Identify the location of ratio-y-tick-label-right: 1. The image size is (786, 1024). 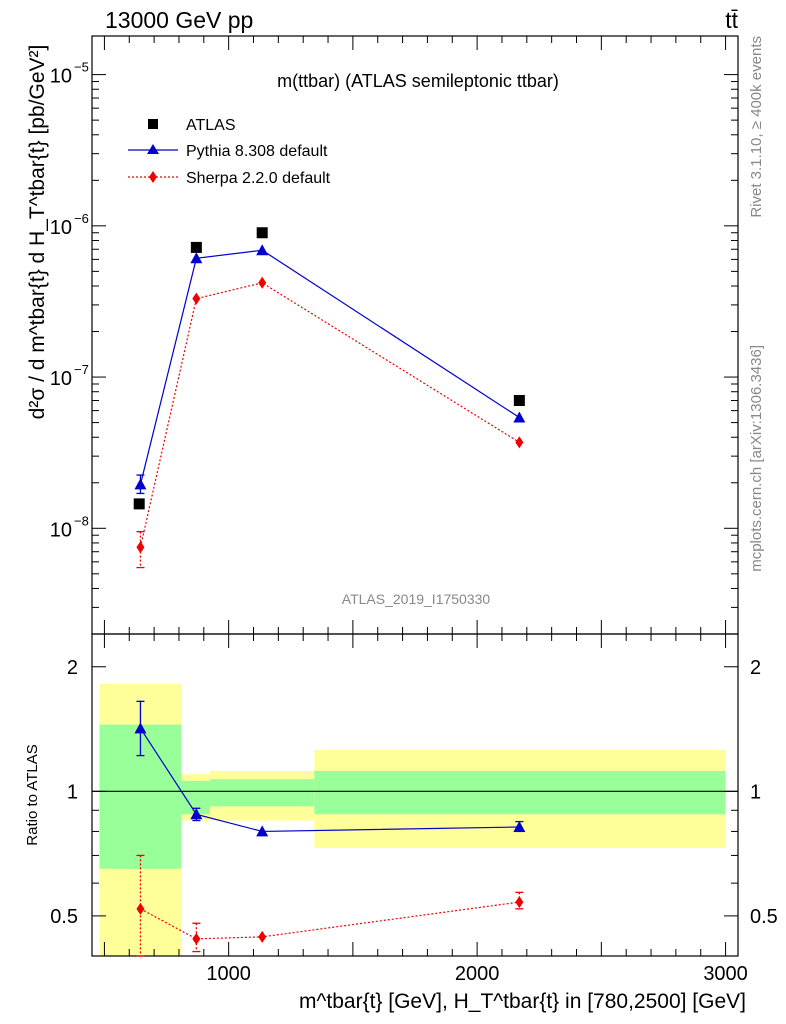
(755, 792).